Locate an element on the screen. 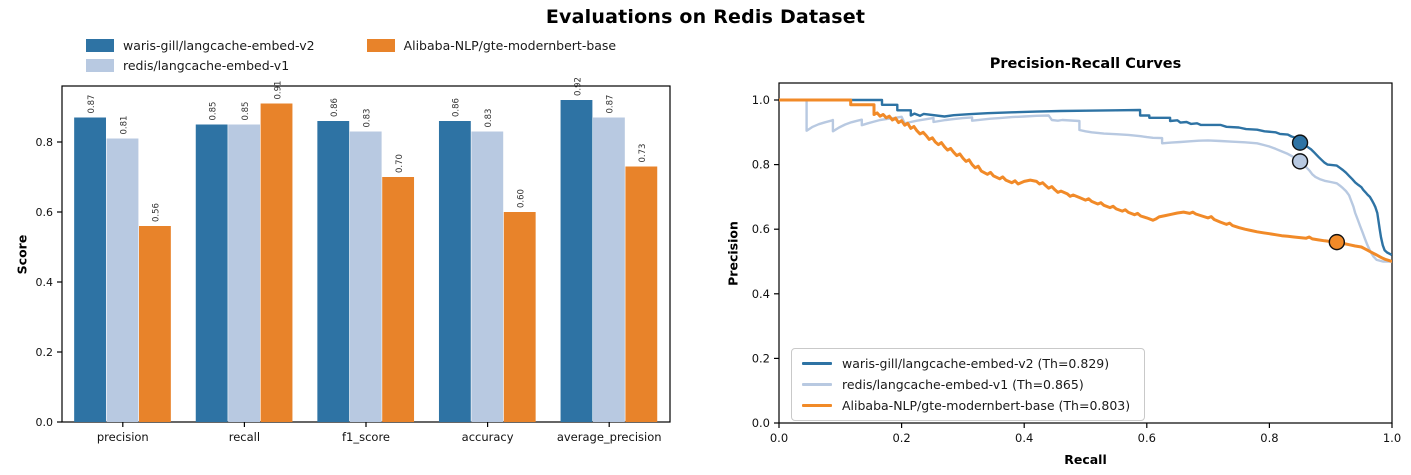  bar-recall-s0 is located at coordinates (211, 273).